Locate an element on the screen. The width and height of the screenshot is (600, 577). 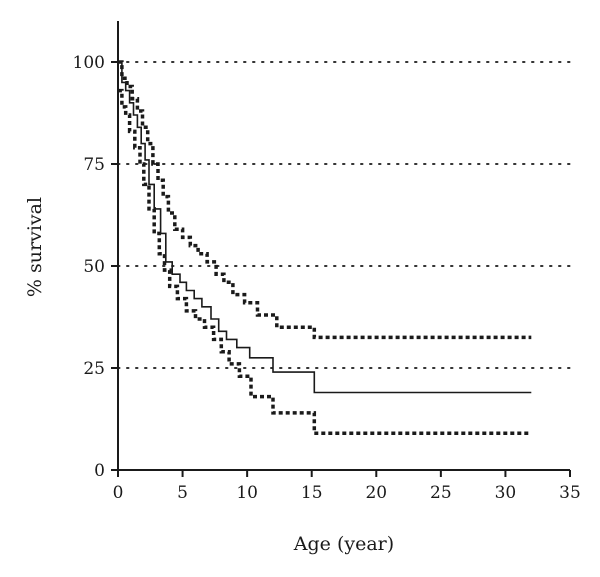
y-tick-label-0: 0 is located at coordinates (99, 471).